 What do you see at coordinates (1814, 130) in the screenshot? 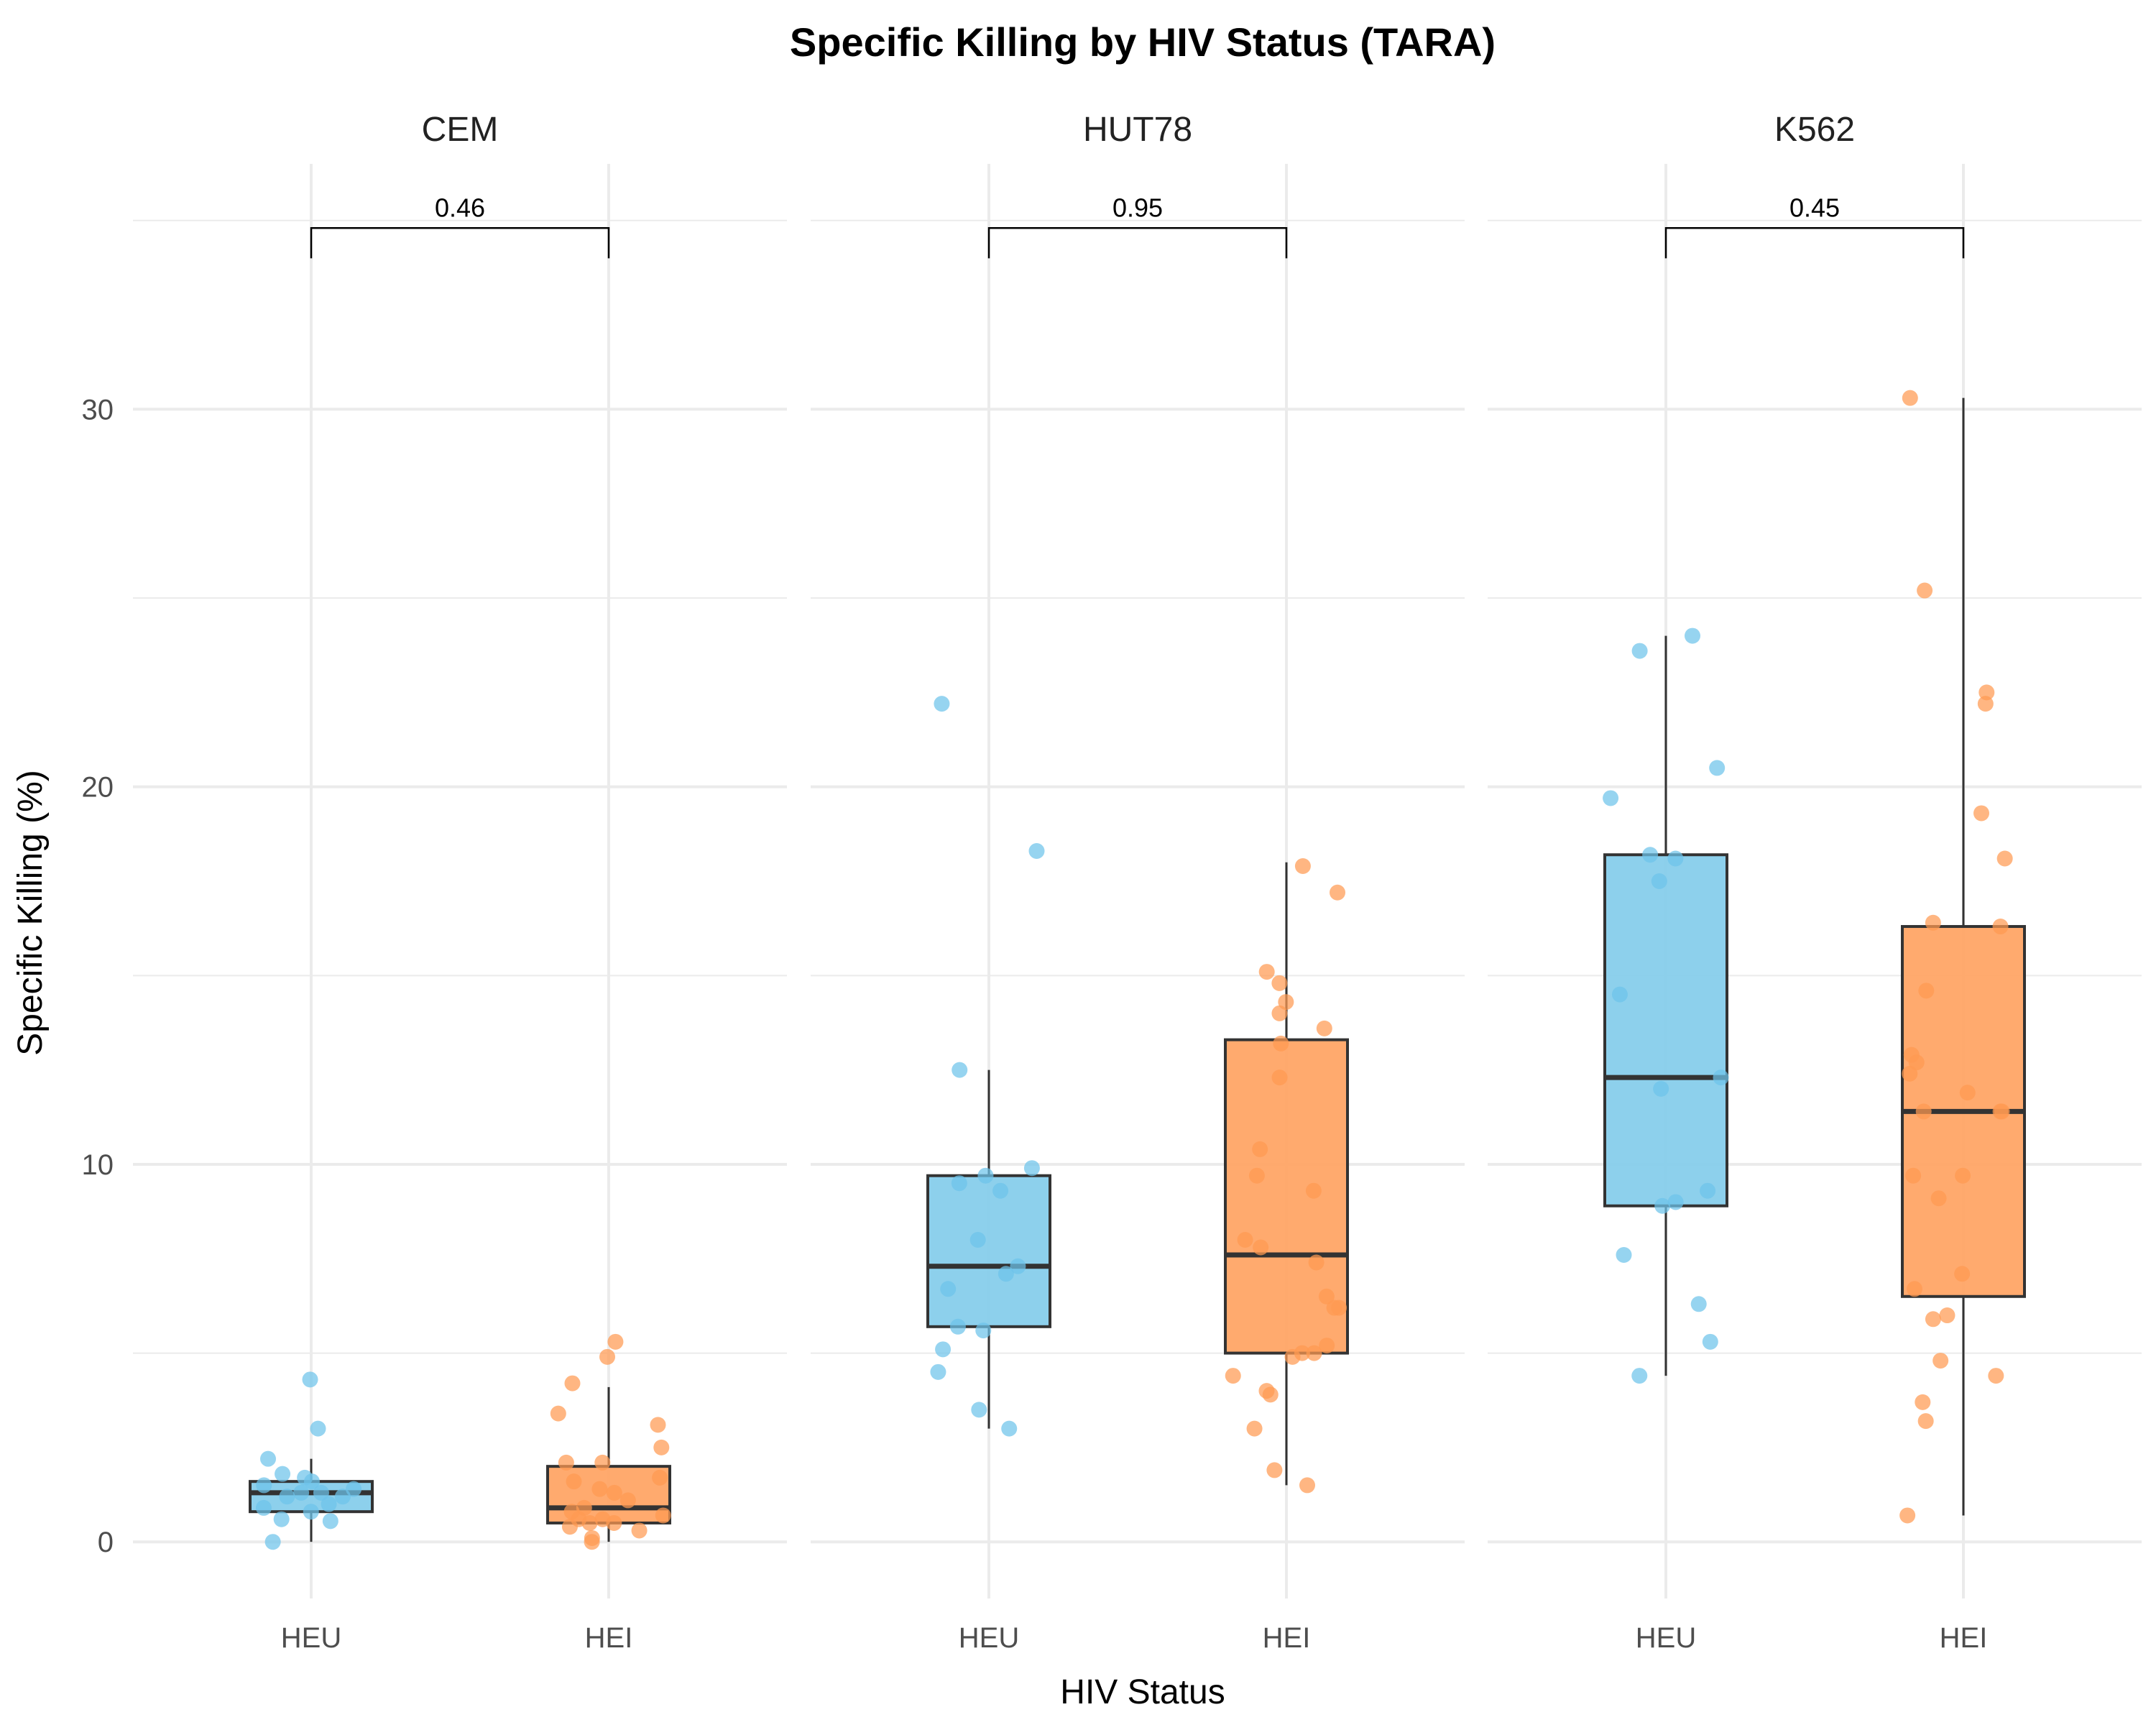
I see `facet-label: K562` at bounding box center [1814, 130].